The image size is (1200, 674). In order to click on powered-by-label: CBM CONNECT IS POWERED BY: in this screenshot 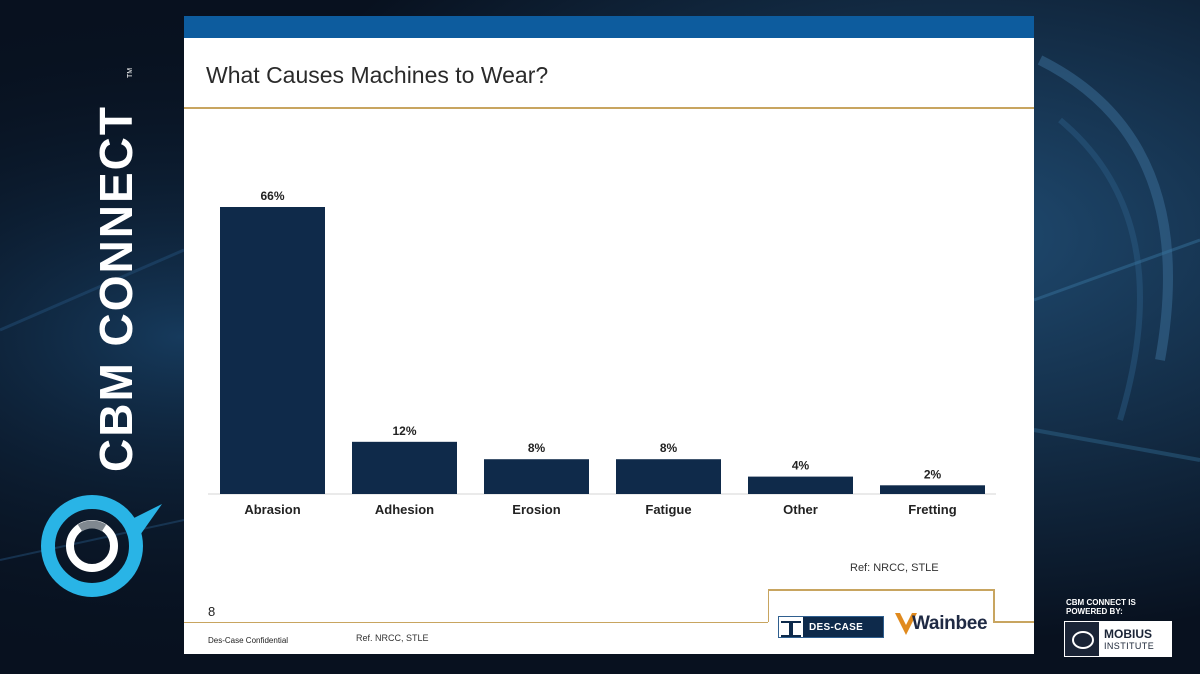, I will do `click(1101, 607)`.